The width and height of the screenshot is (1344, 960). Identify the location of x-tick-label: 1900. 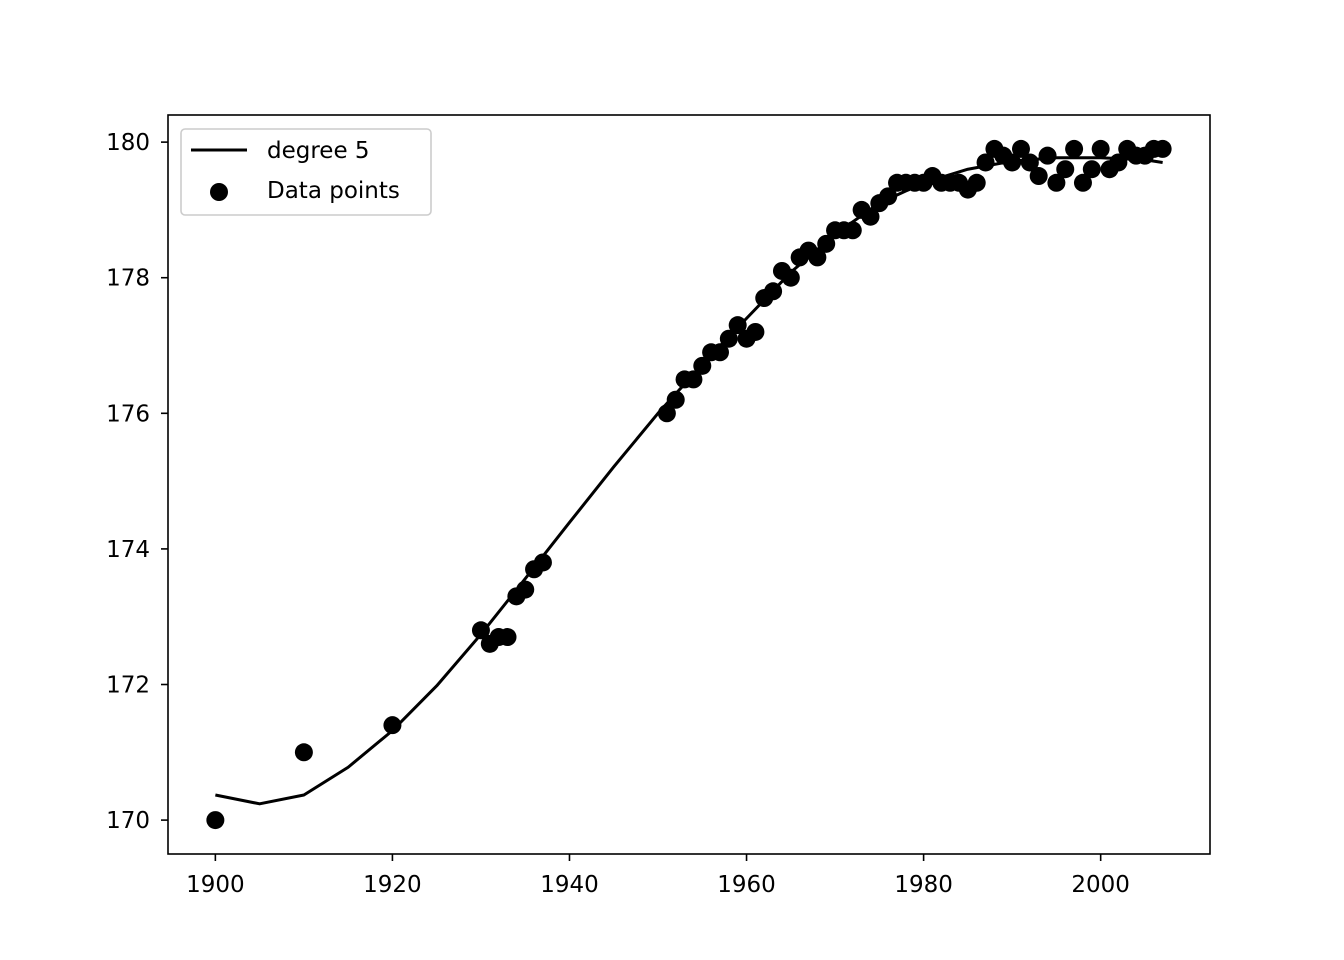
(215, 885).